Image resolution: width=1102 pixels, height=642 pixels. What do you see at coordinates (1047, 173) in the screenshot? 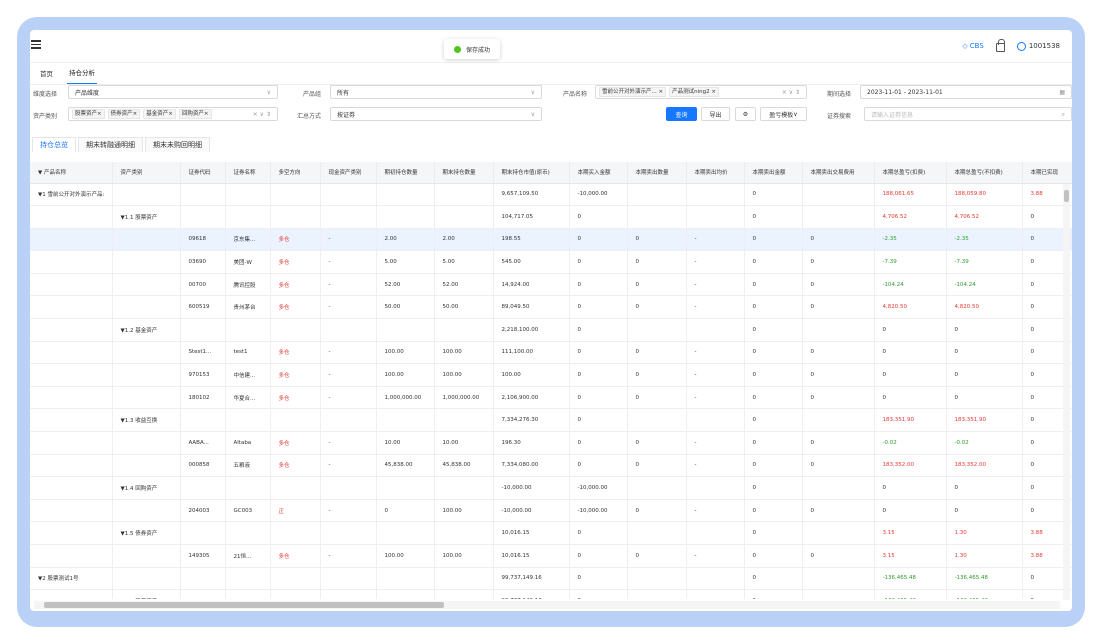
I see `column-header: 本期已实现` at bounding box center [1047, 173].